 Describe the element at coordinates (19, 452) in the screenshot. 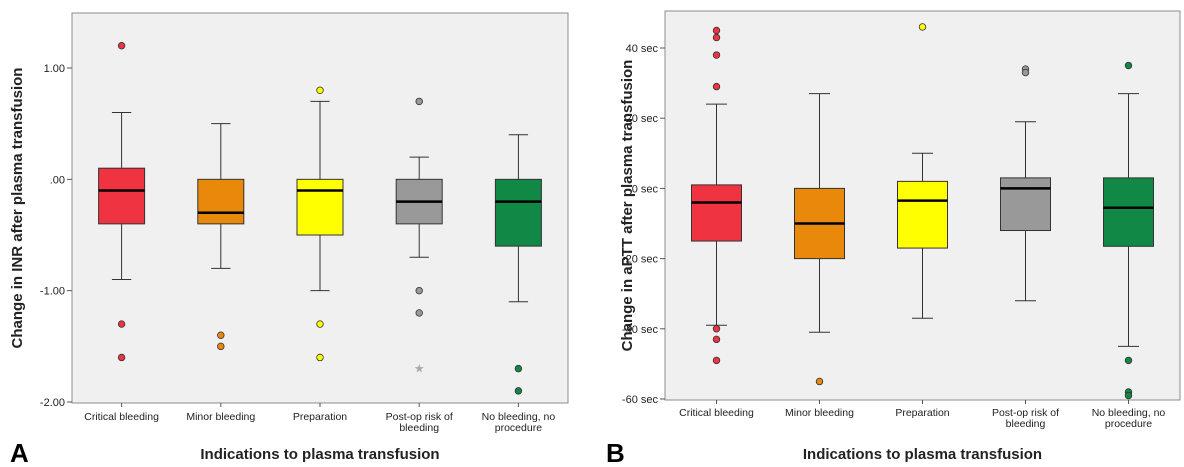

I see `panel-letter: A` at that location.